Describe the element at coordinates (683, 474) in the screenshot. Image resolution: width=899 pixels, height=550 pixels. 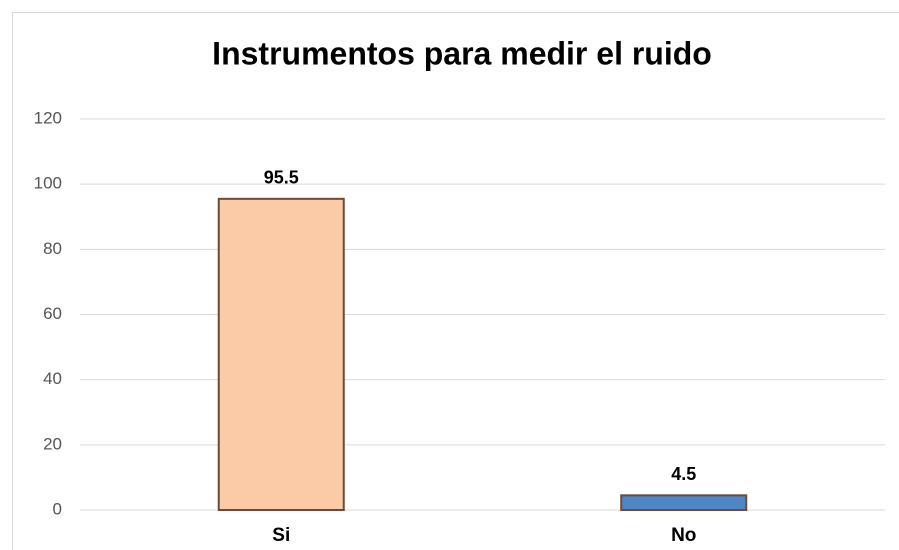
I see `value-label: 4.5` at that location.